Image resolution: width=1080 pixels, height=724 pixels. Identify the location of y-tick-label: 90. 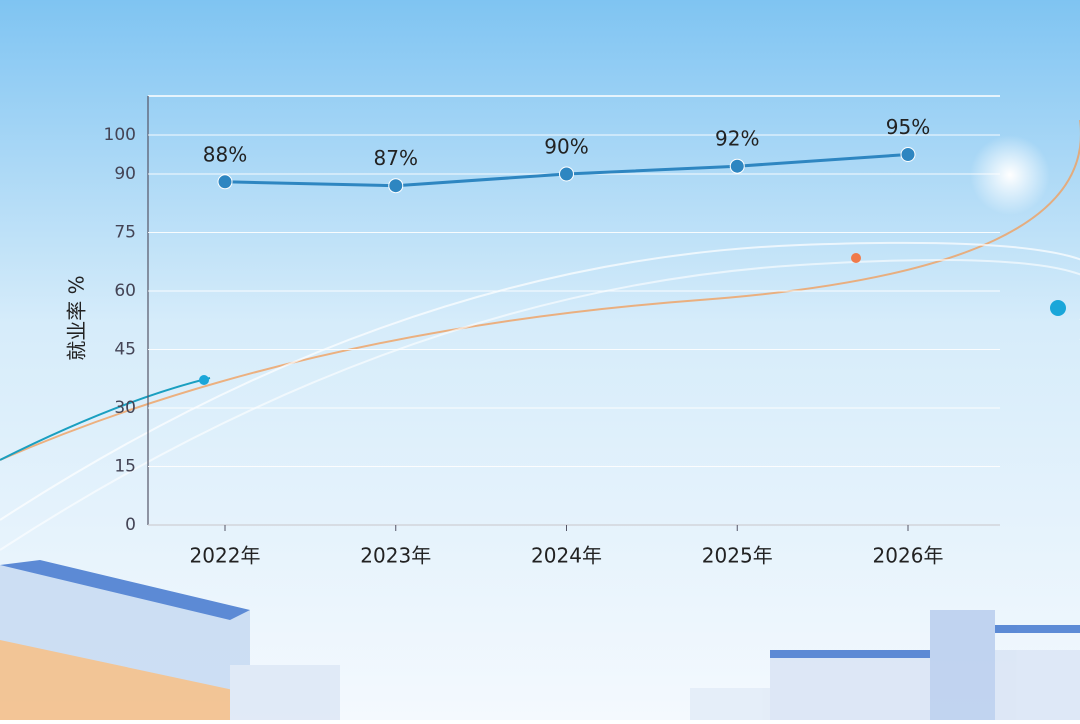
(125, 174).